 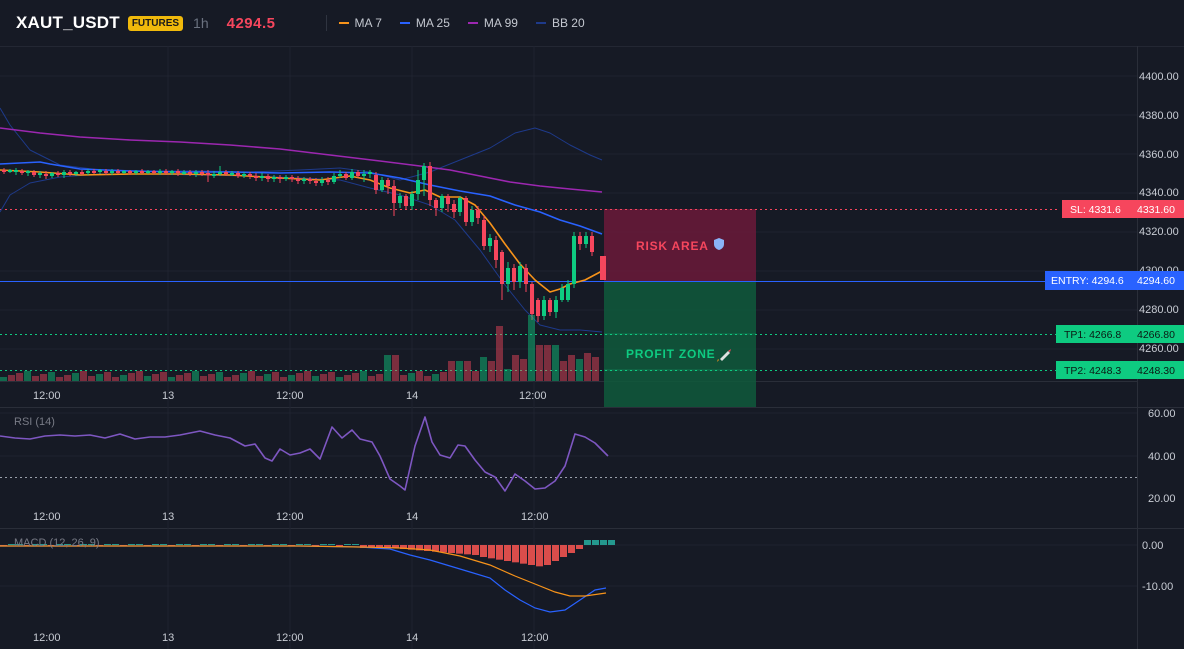 I want to click on tp2-tag-bg, so click(x=1093, y=370).